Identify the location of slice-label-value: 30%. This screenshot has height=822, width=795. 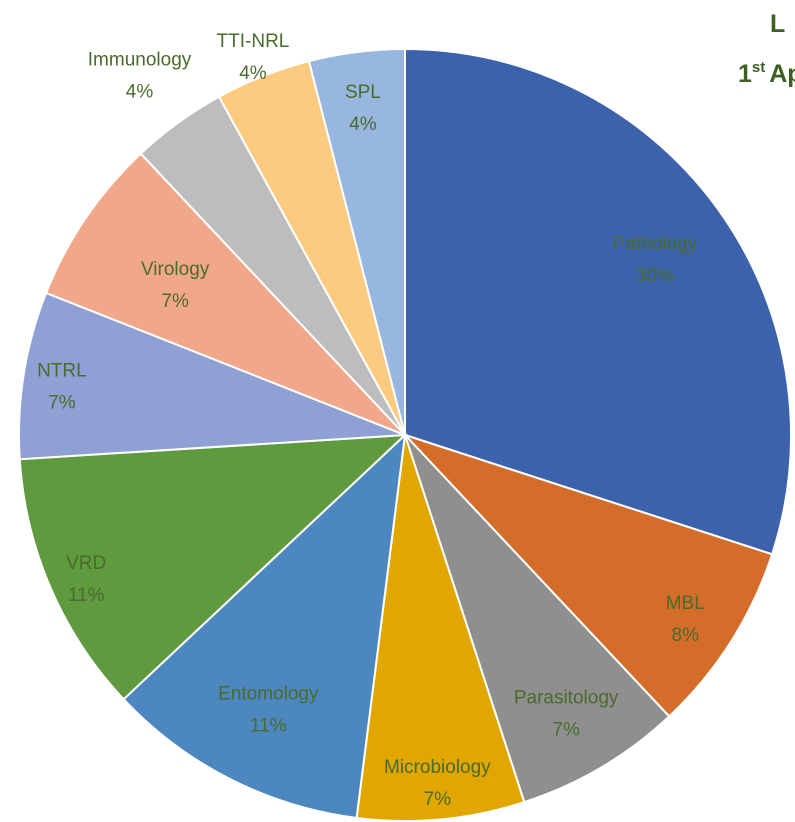
(655, 275).